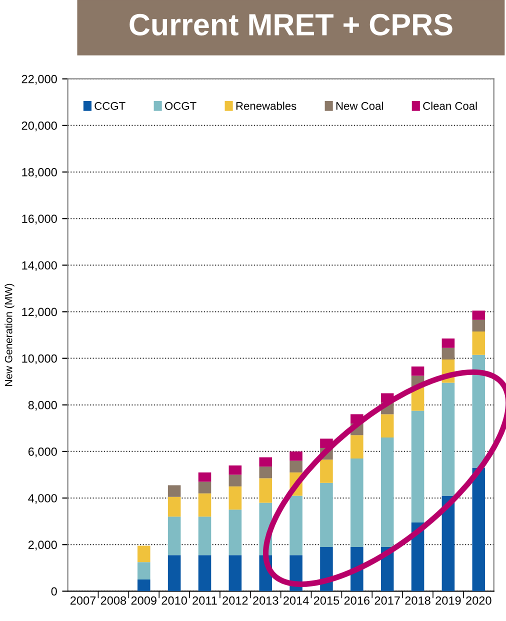 The width and height of the screenshot is (506, 621). What do you see at coordinates (448, 600) in the screenshot?
I see `x-tick-label: 2019` at bounding box center [448, 600].